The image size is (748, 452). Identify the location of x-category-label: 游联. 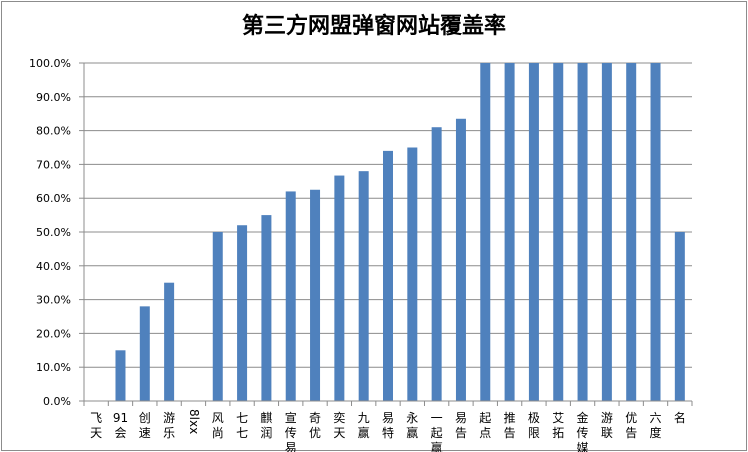
(607, 425).